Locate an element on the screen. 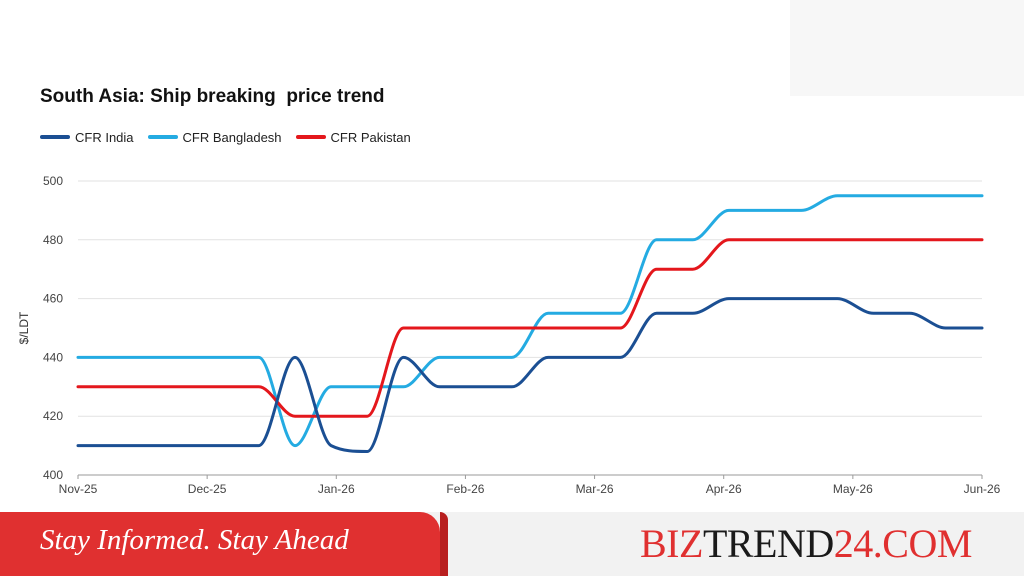  y-axis-label: $/LDT is located at coordinates (24, 327).